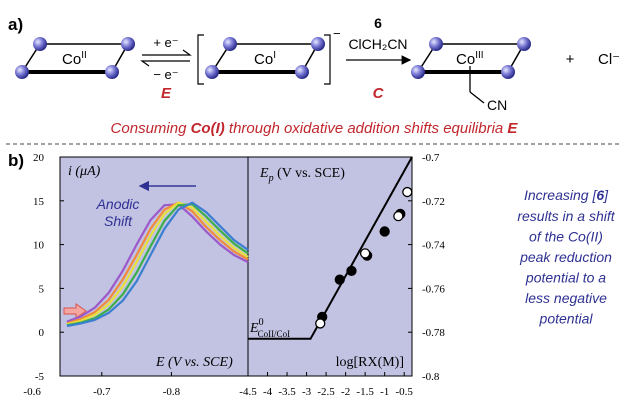 Image resolution: width=628 pixels, height=402 pixels. Describe the element at coordinates (40, 377) in the screenshot. I see `y-tick-label: -5` at that location.